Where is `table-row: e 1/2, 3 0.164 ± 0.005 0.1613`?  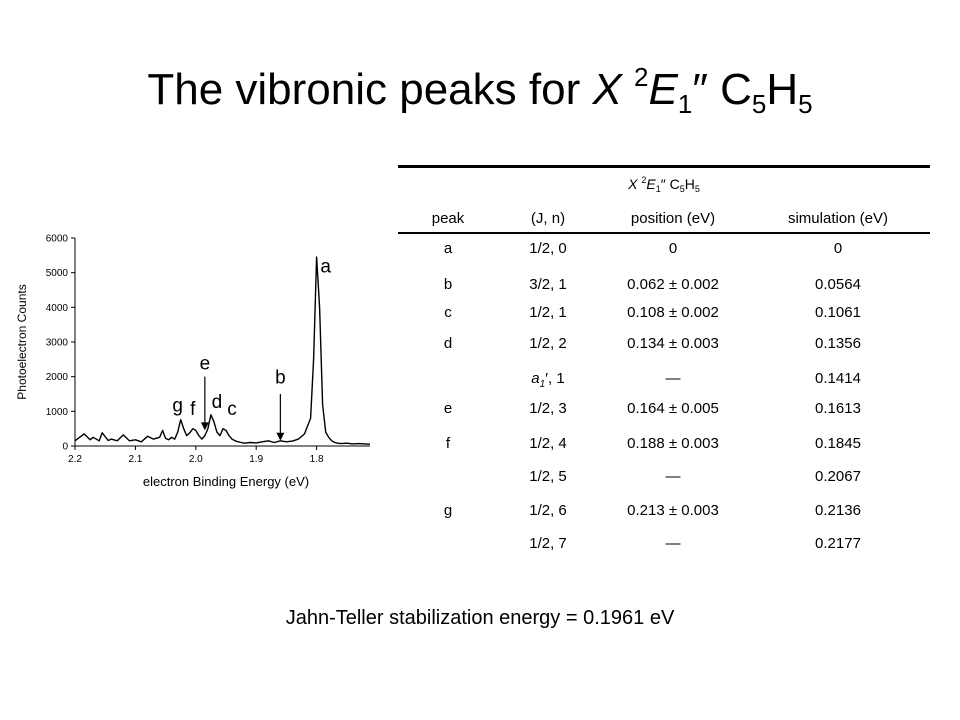 table-row: e 1/2, 3 0.164 ± 0.005 0.1613 is located at coordinates (664, 410).